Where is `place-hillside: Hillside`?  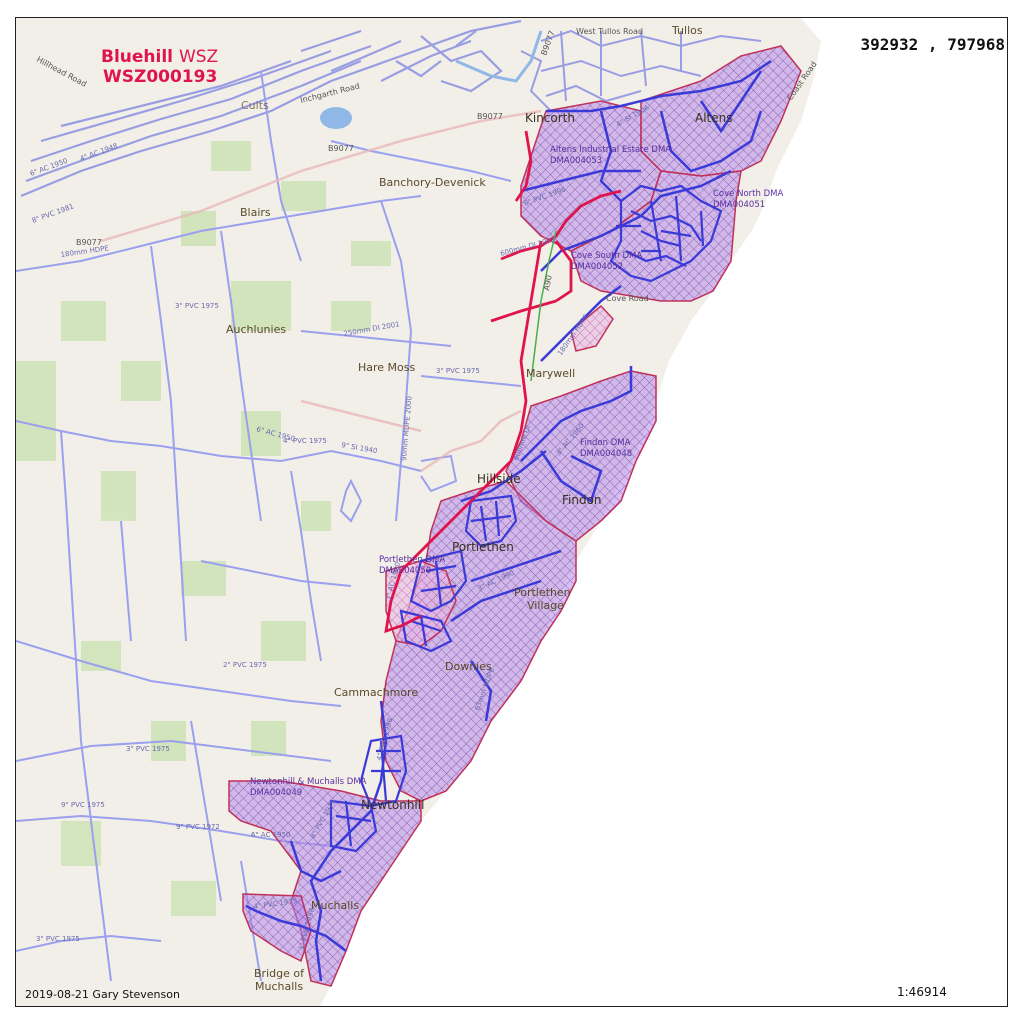 place-hillside: Hillside is located at coordinates (499, 479).